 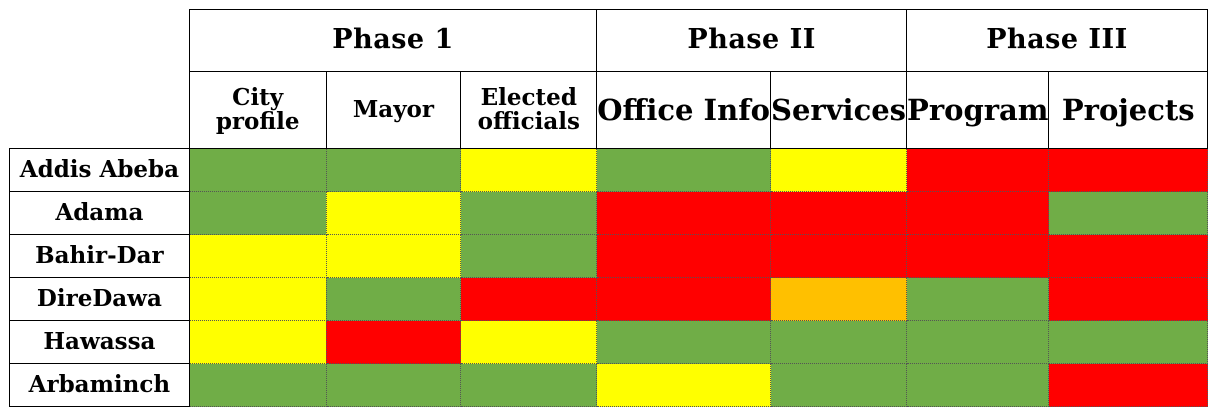 I want to click on table-row: Addis Abeba, so click(x=608, y=170).